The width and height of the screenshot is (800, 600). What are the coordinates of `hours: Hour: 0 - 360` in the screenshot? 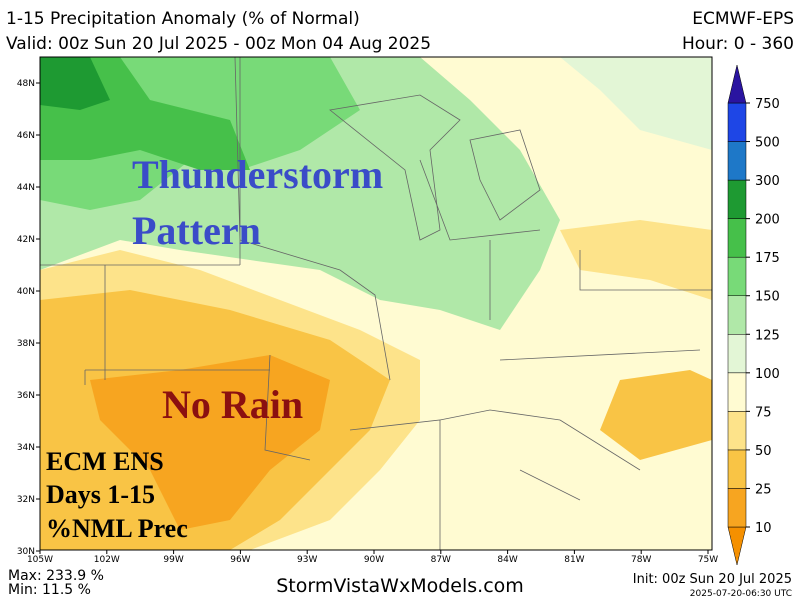 It's located at (738, 44).